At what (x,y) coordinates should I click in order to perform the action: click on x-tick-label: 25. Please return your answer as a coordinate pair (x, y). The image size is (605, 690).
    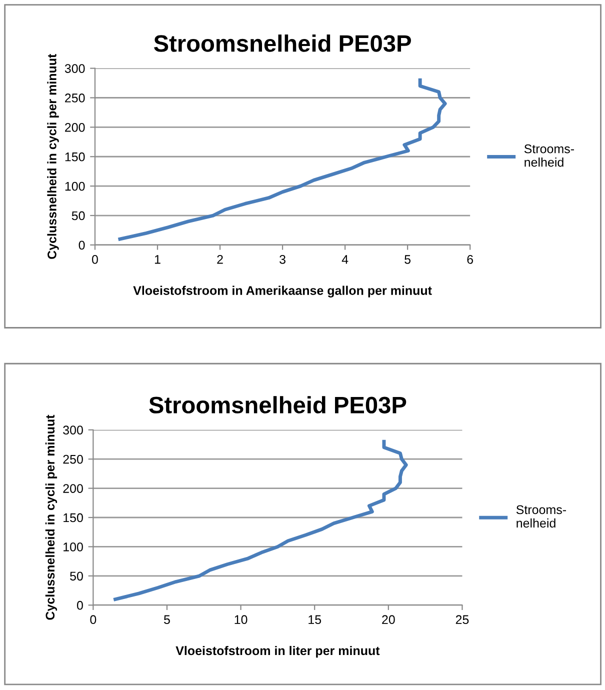
    Looking at the image, I should click on (462, 619).